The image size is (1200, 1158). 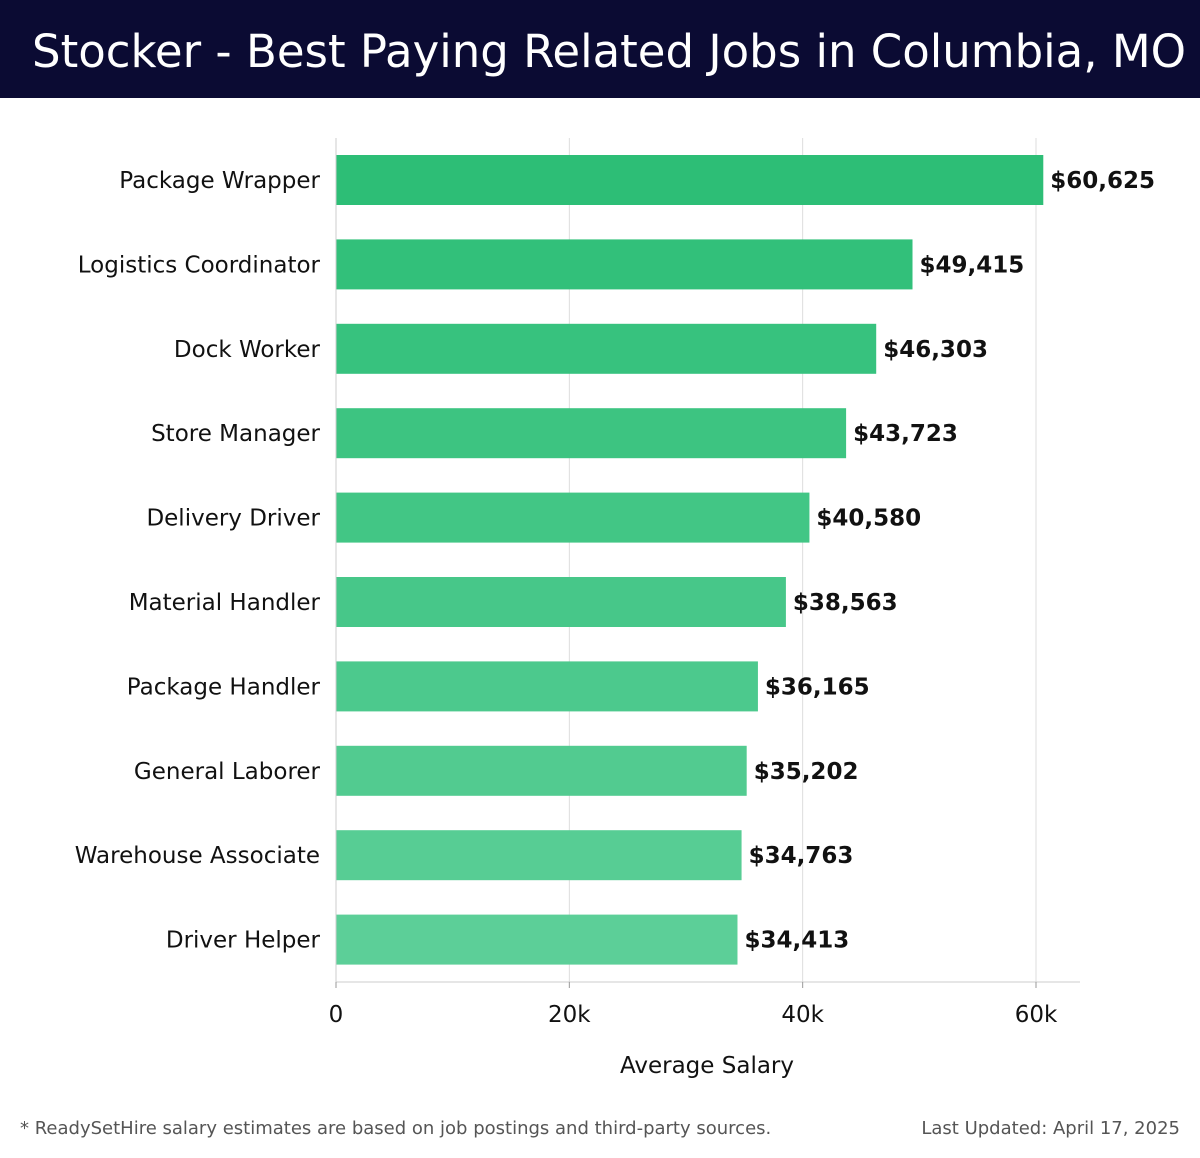 What do you see at coordinates (225, 603) in the screenshot?
I see `category-label-6: Material Handler` at bounding box center [225, 603].